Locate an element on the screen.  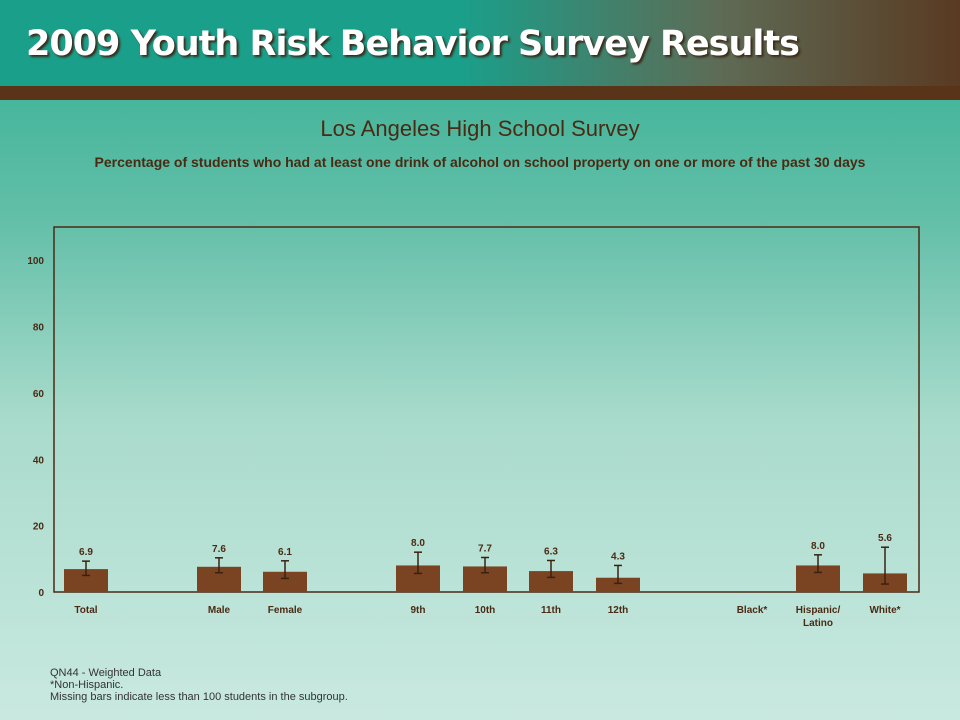
data-label: 5.6 is located at coordinates (885, 538).